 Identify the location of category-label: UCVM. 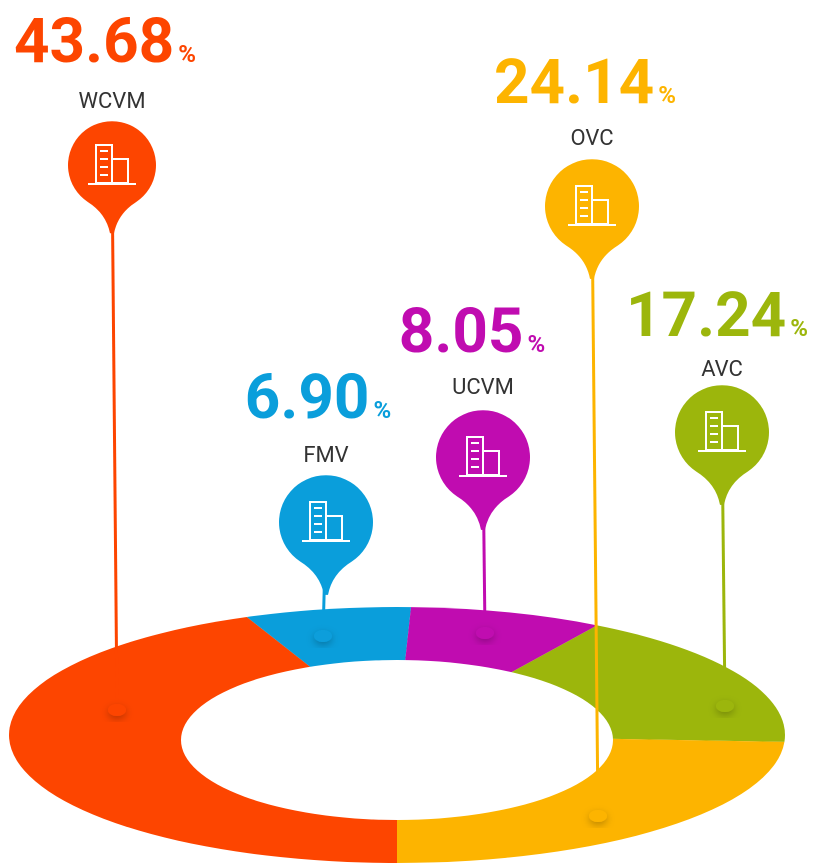
(483, 387).